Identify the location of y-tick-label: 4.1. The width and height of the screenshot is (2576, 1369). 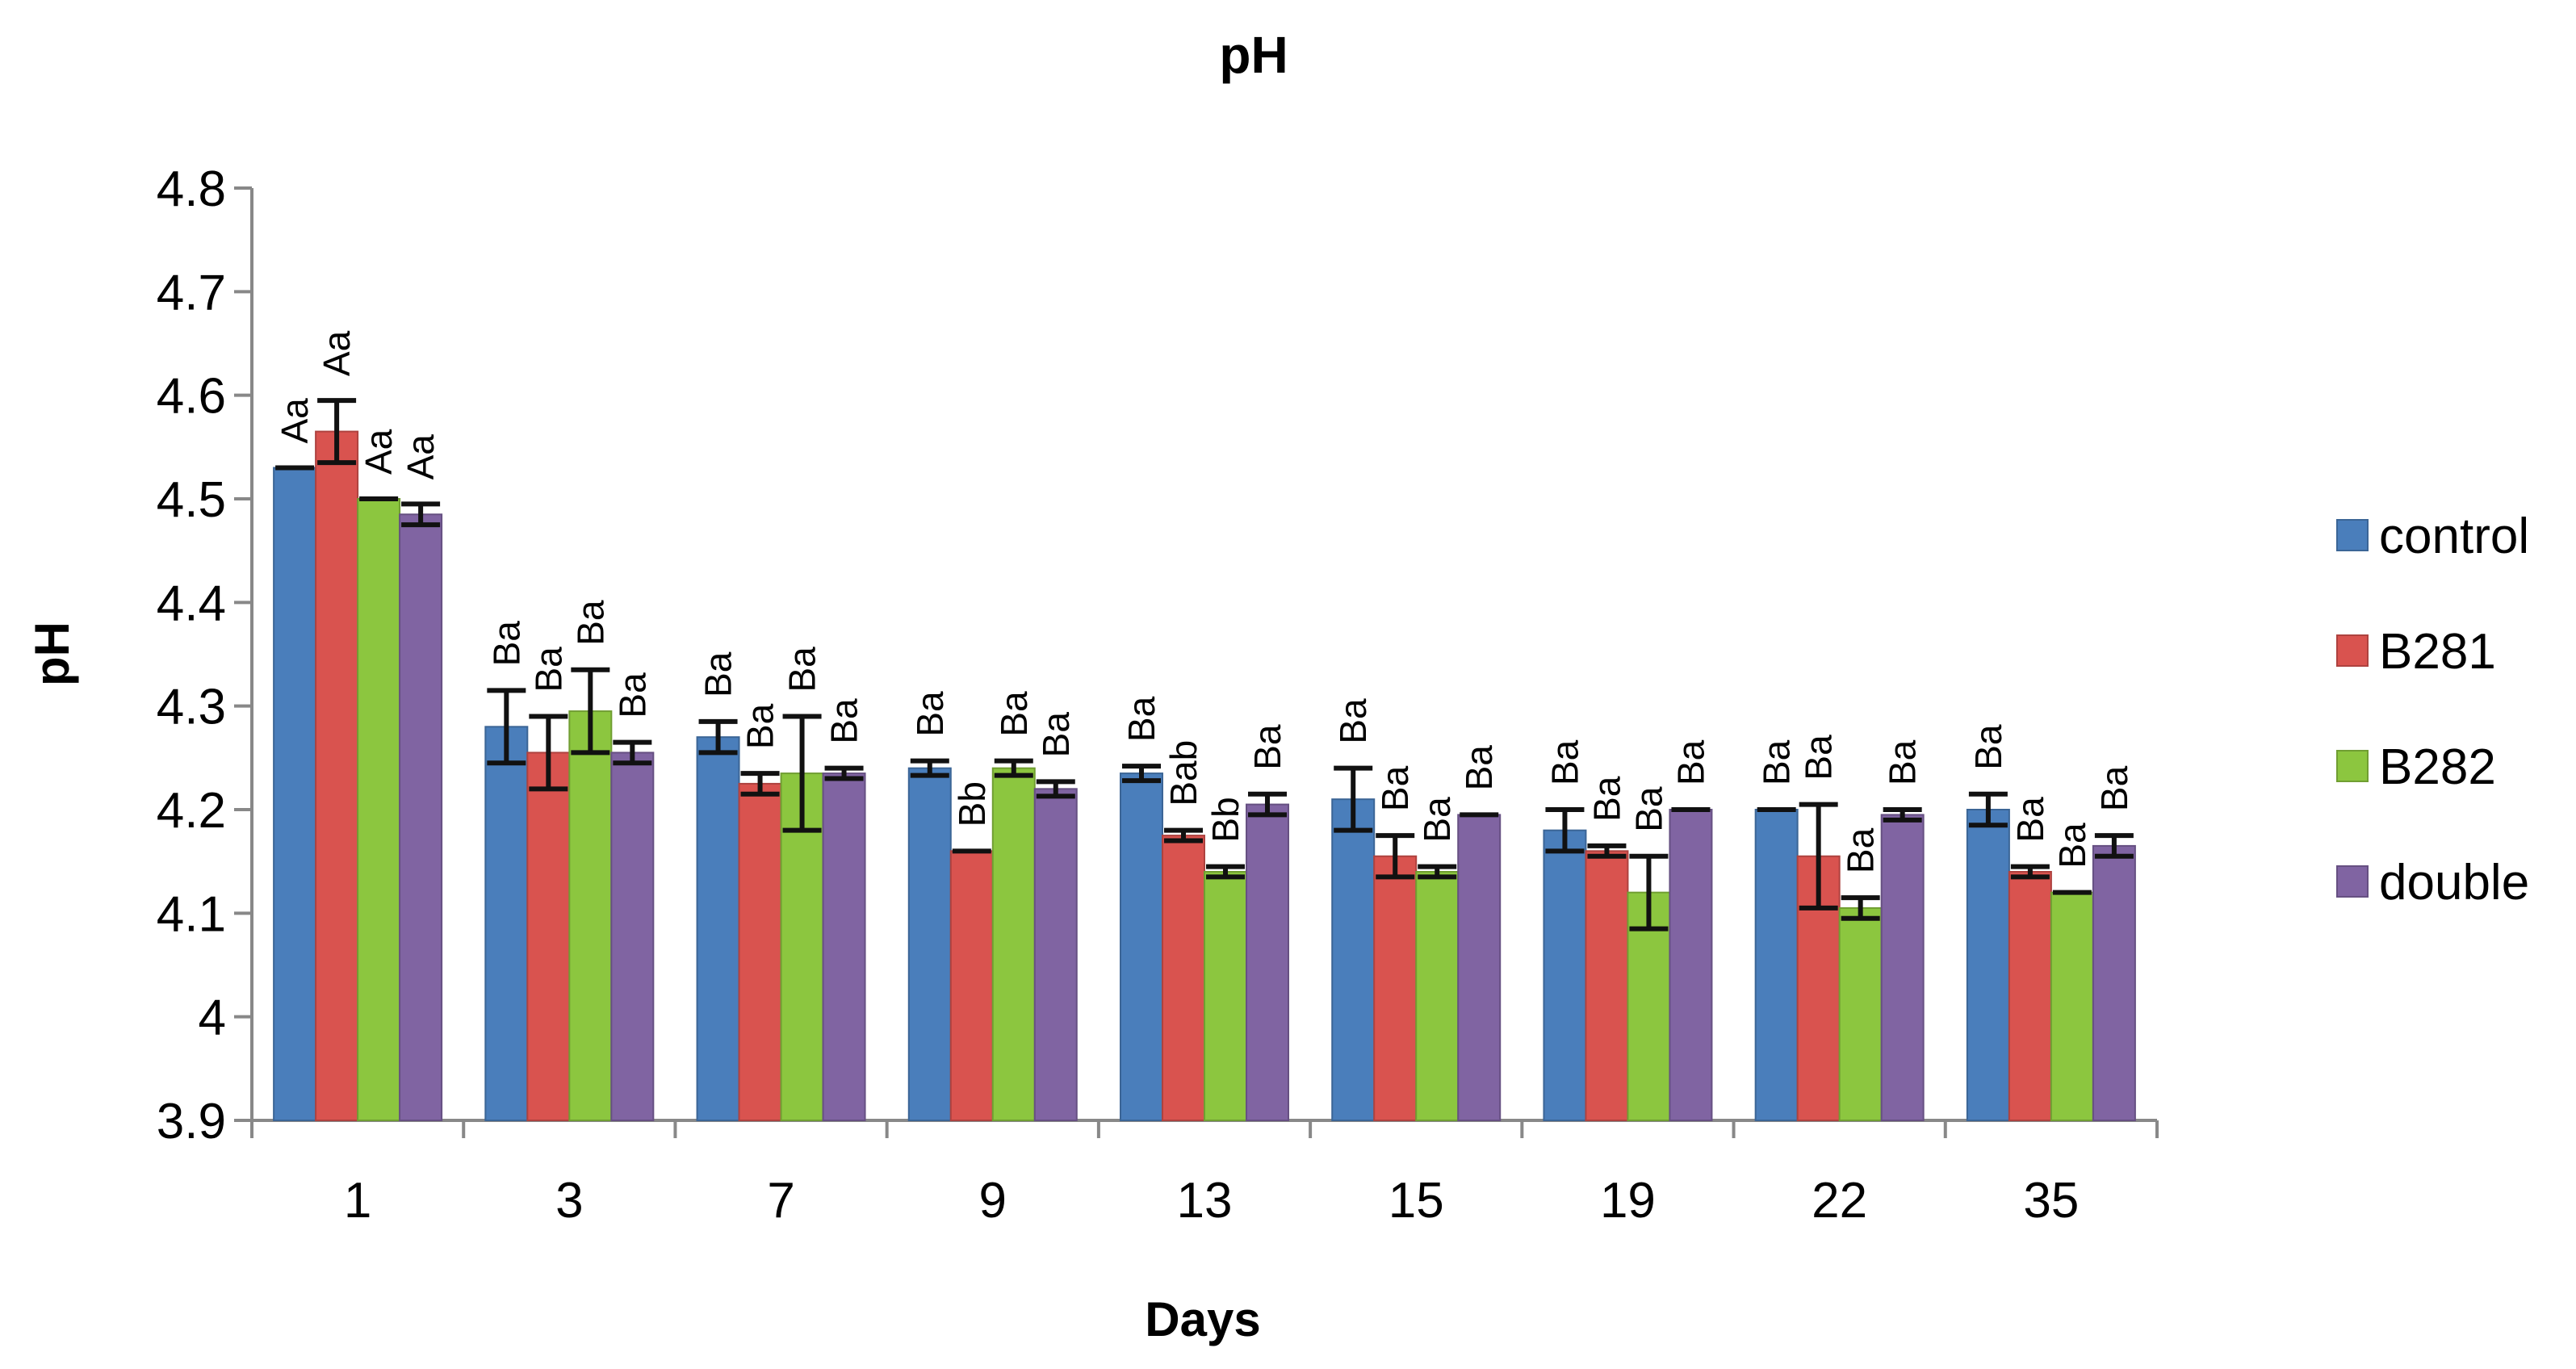
(191, 914).